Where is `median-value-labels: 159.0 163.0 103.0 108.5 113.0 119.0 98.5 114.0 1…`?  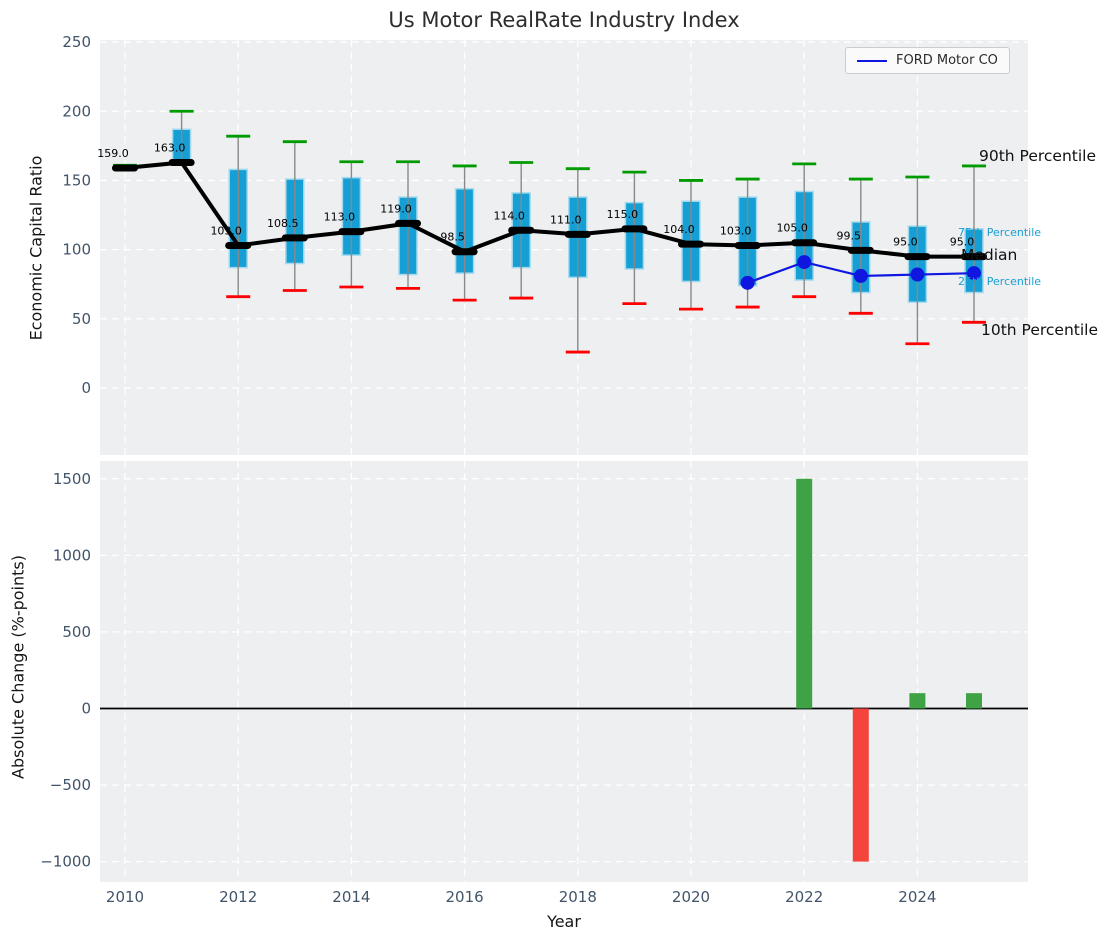
median-value-labels: 159.0 163.0 103.0 108.5 113.0 119.0 98.5 114.0 1… is located at coordinates (535, 194).